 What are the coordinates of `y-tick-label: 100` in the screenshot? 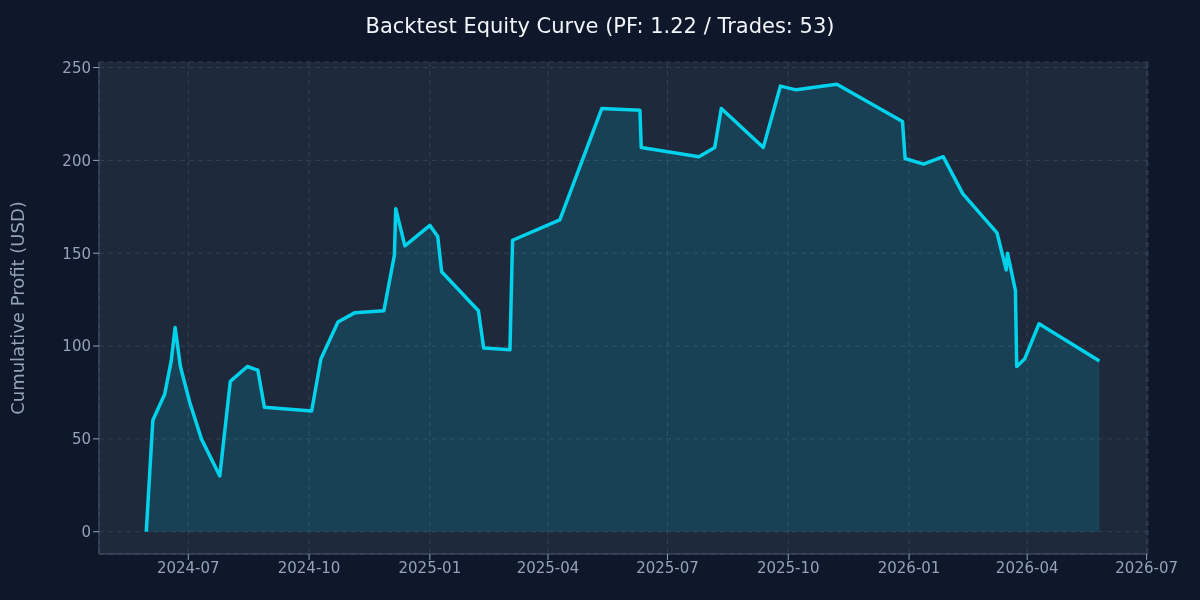 It's located at (76, 346).